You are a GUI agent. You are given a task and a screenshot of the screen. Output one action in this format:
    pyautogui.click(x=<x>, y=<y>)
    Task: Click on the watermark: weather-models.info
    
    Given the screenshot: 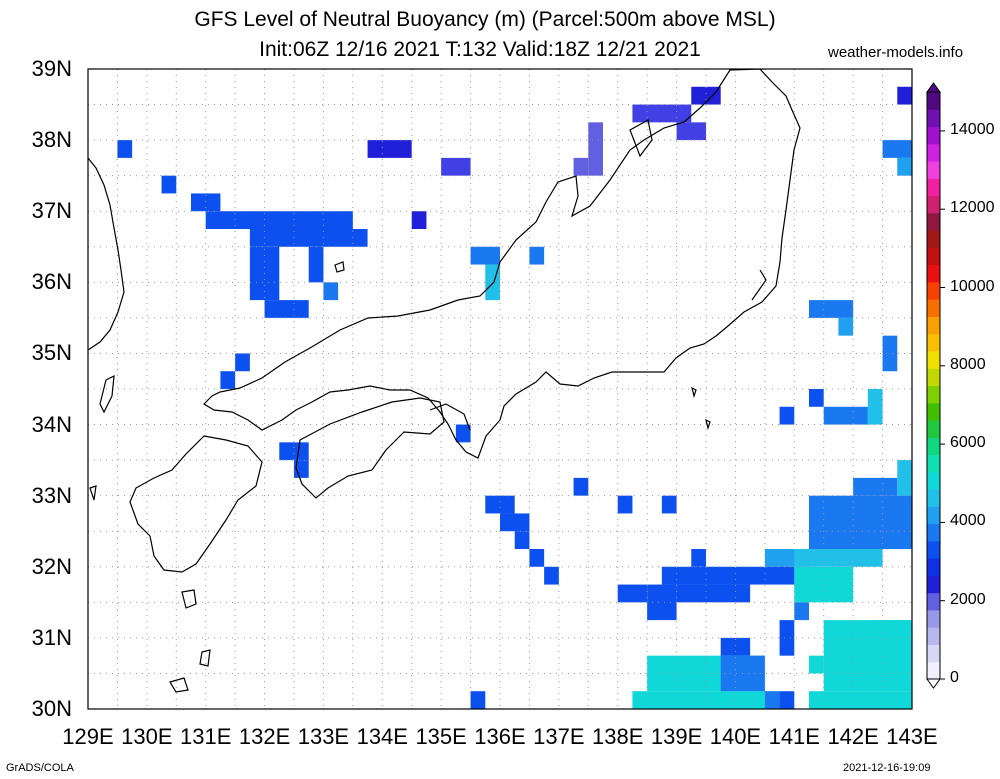 What is the action you would take?
    pyautogui.click(x=896, y=52)
    